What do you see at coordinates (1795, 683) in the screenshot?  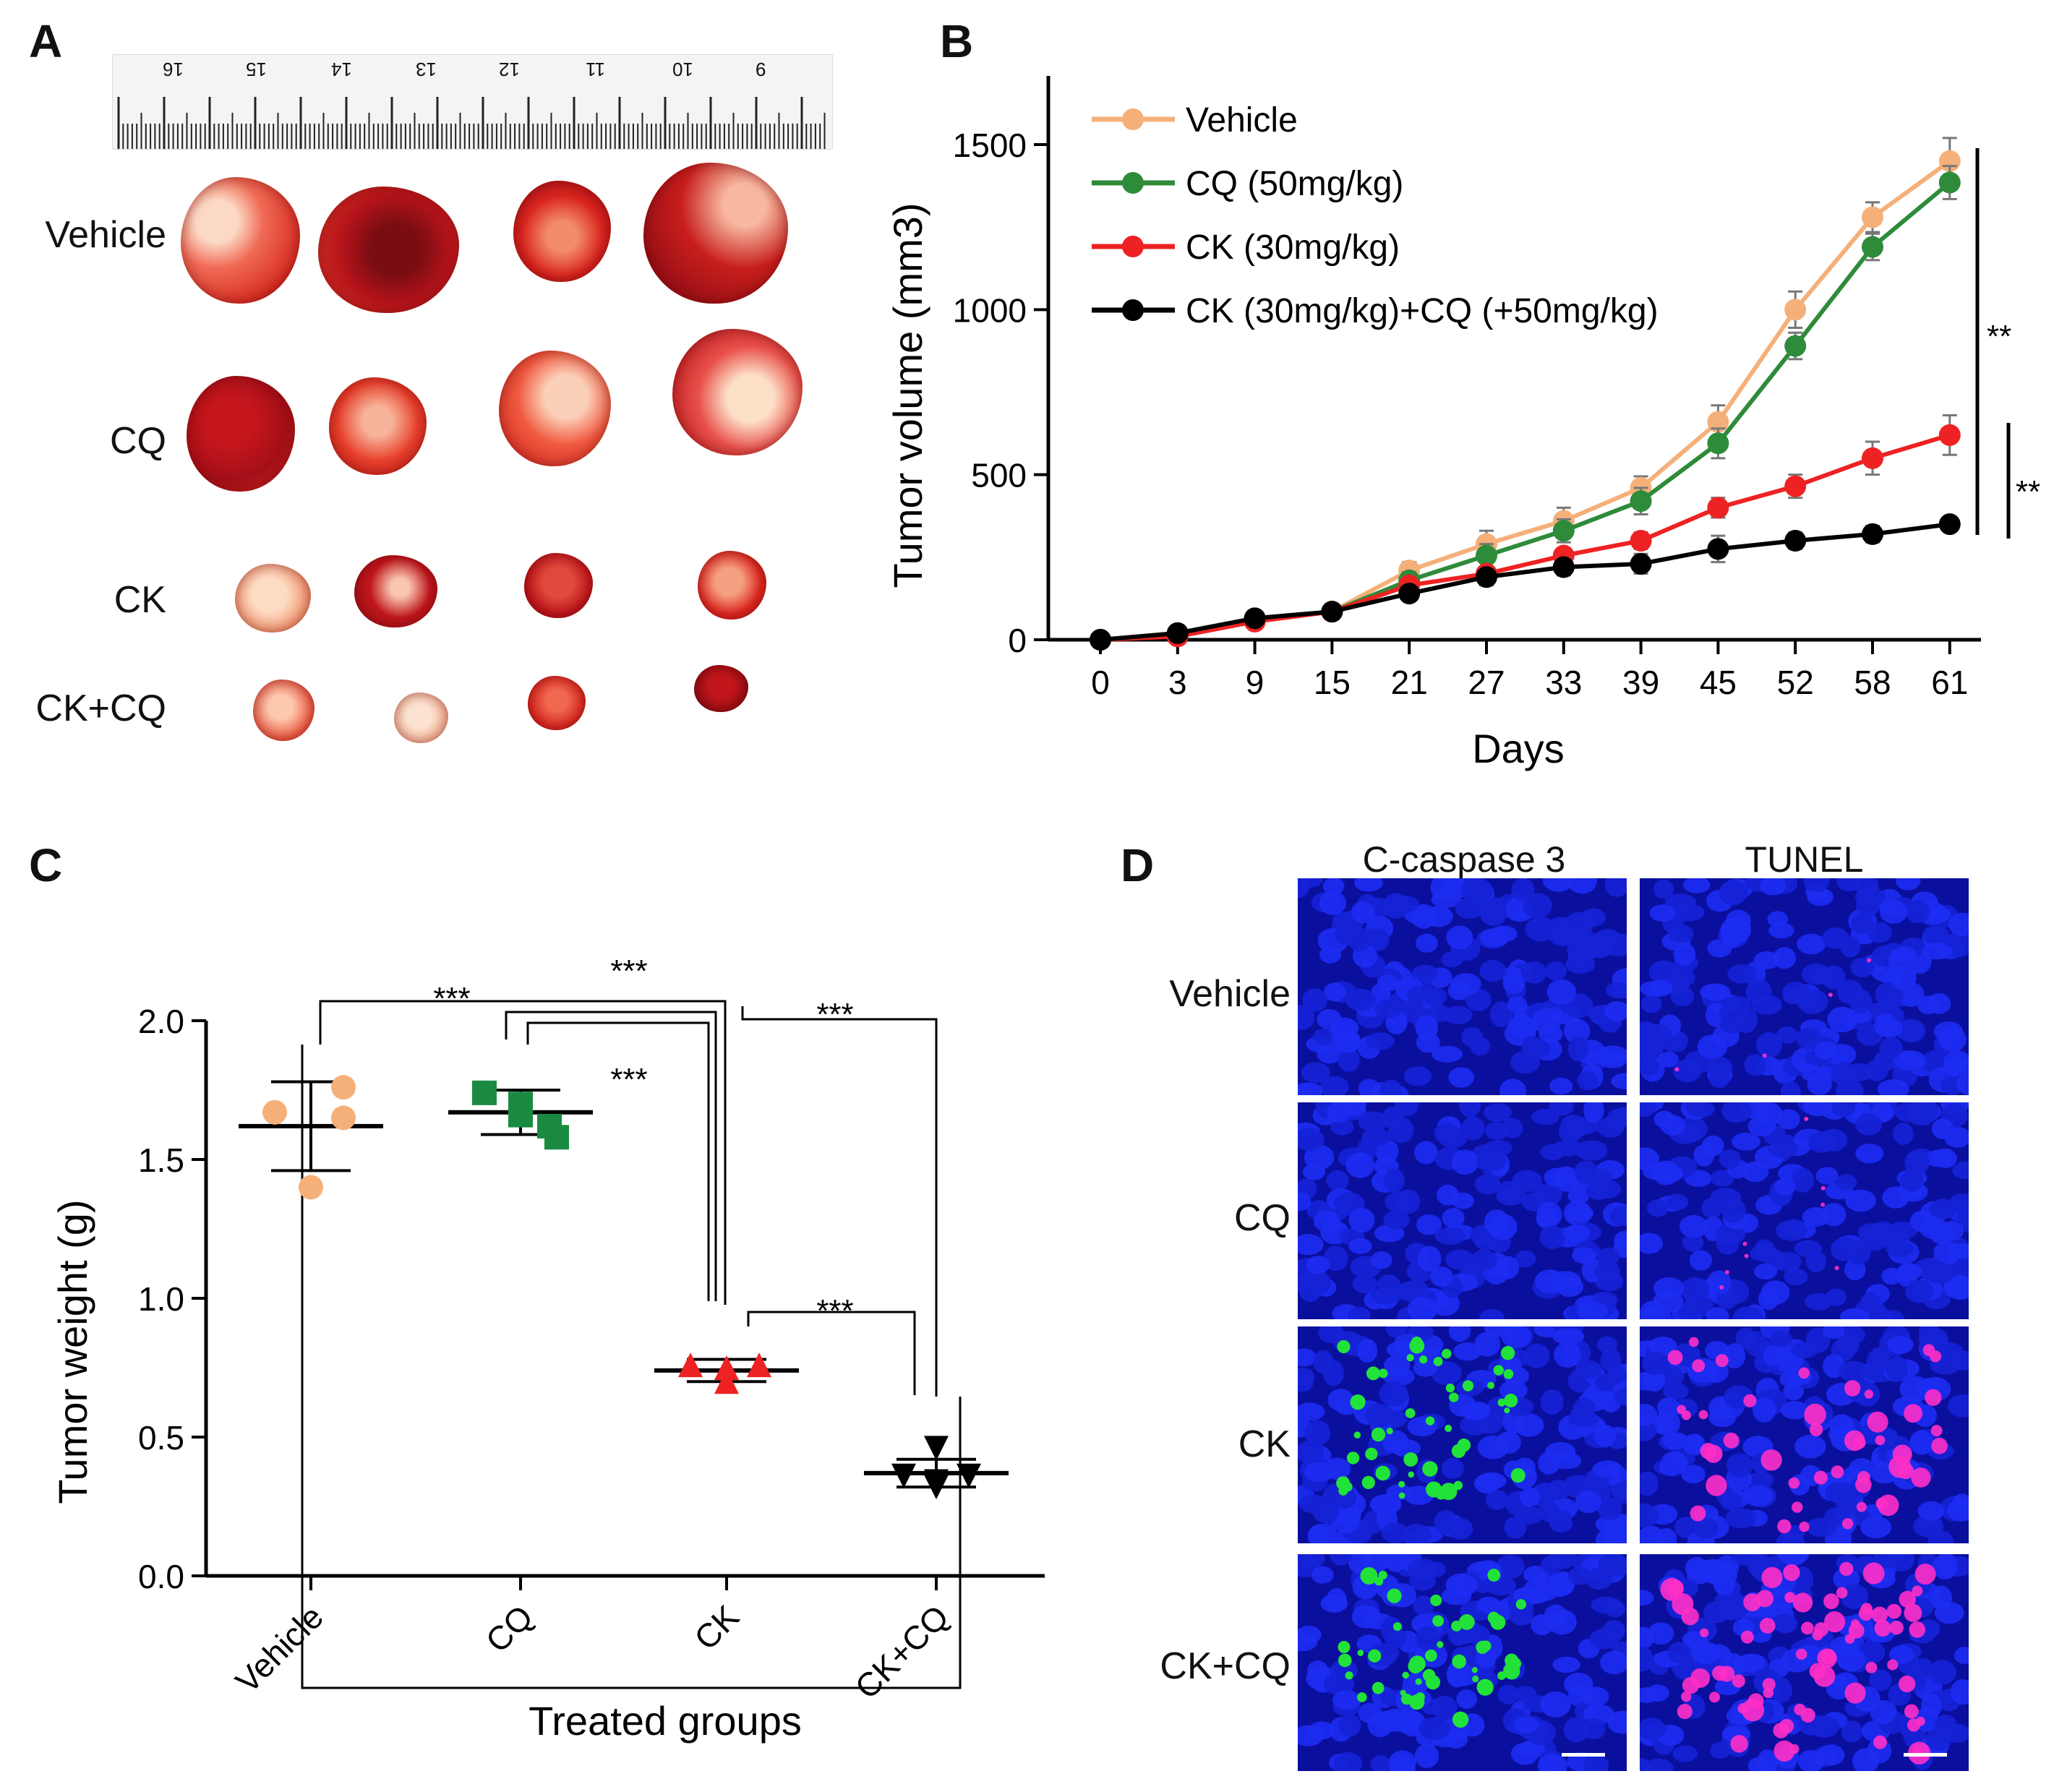 I see `x-tick-label: 52` at bounding box center [1795, 683].